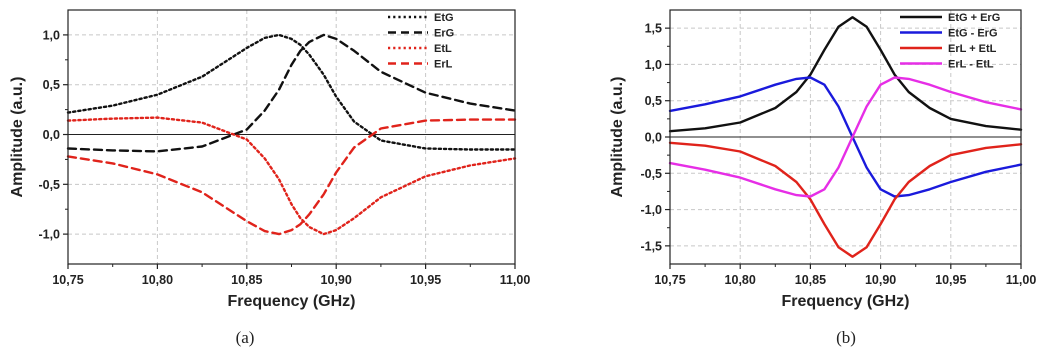 This screenshot has height=352, width=1046. I want to click on legend-label: ErL, so click(443, 65).